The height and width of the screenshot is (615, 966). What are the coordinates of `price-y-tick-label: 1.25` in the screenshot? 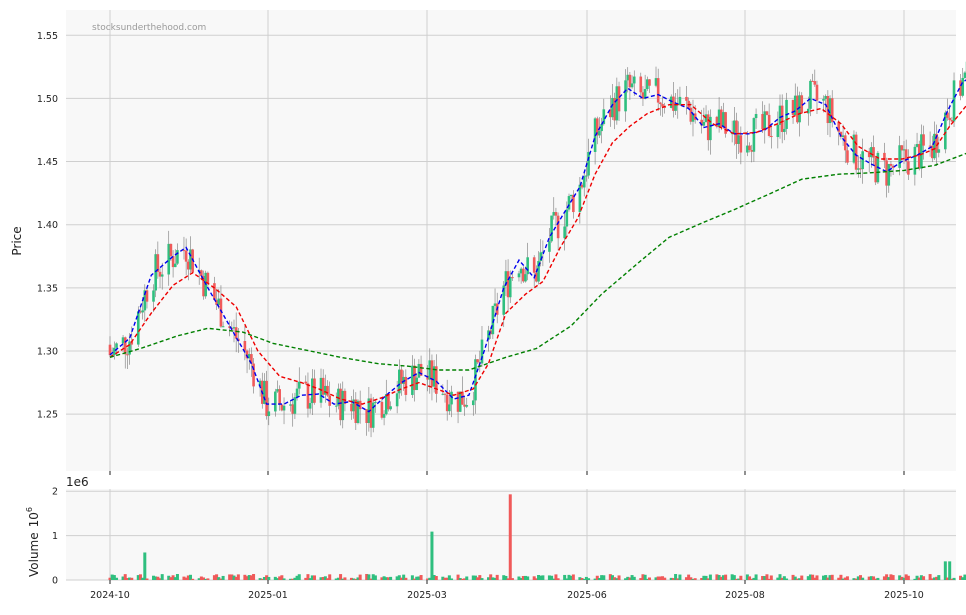 It's located at (47, 415).